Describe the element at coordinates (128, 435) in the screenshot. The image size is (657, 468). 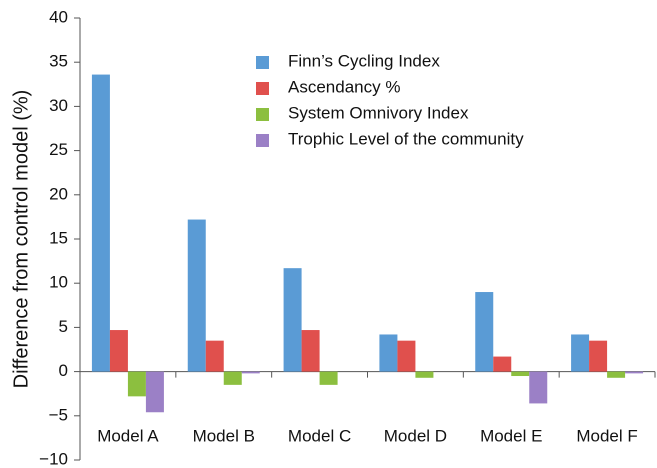
I see `x-tick-label: Model A` at that location.